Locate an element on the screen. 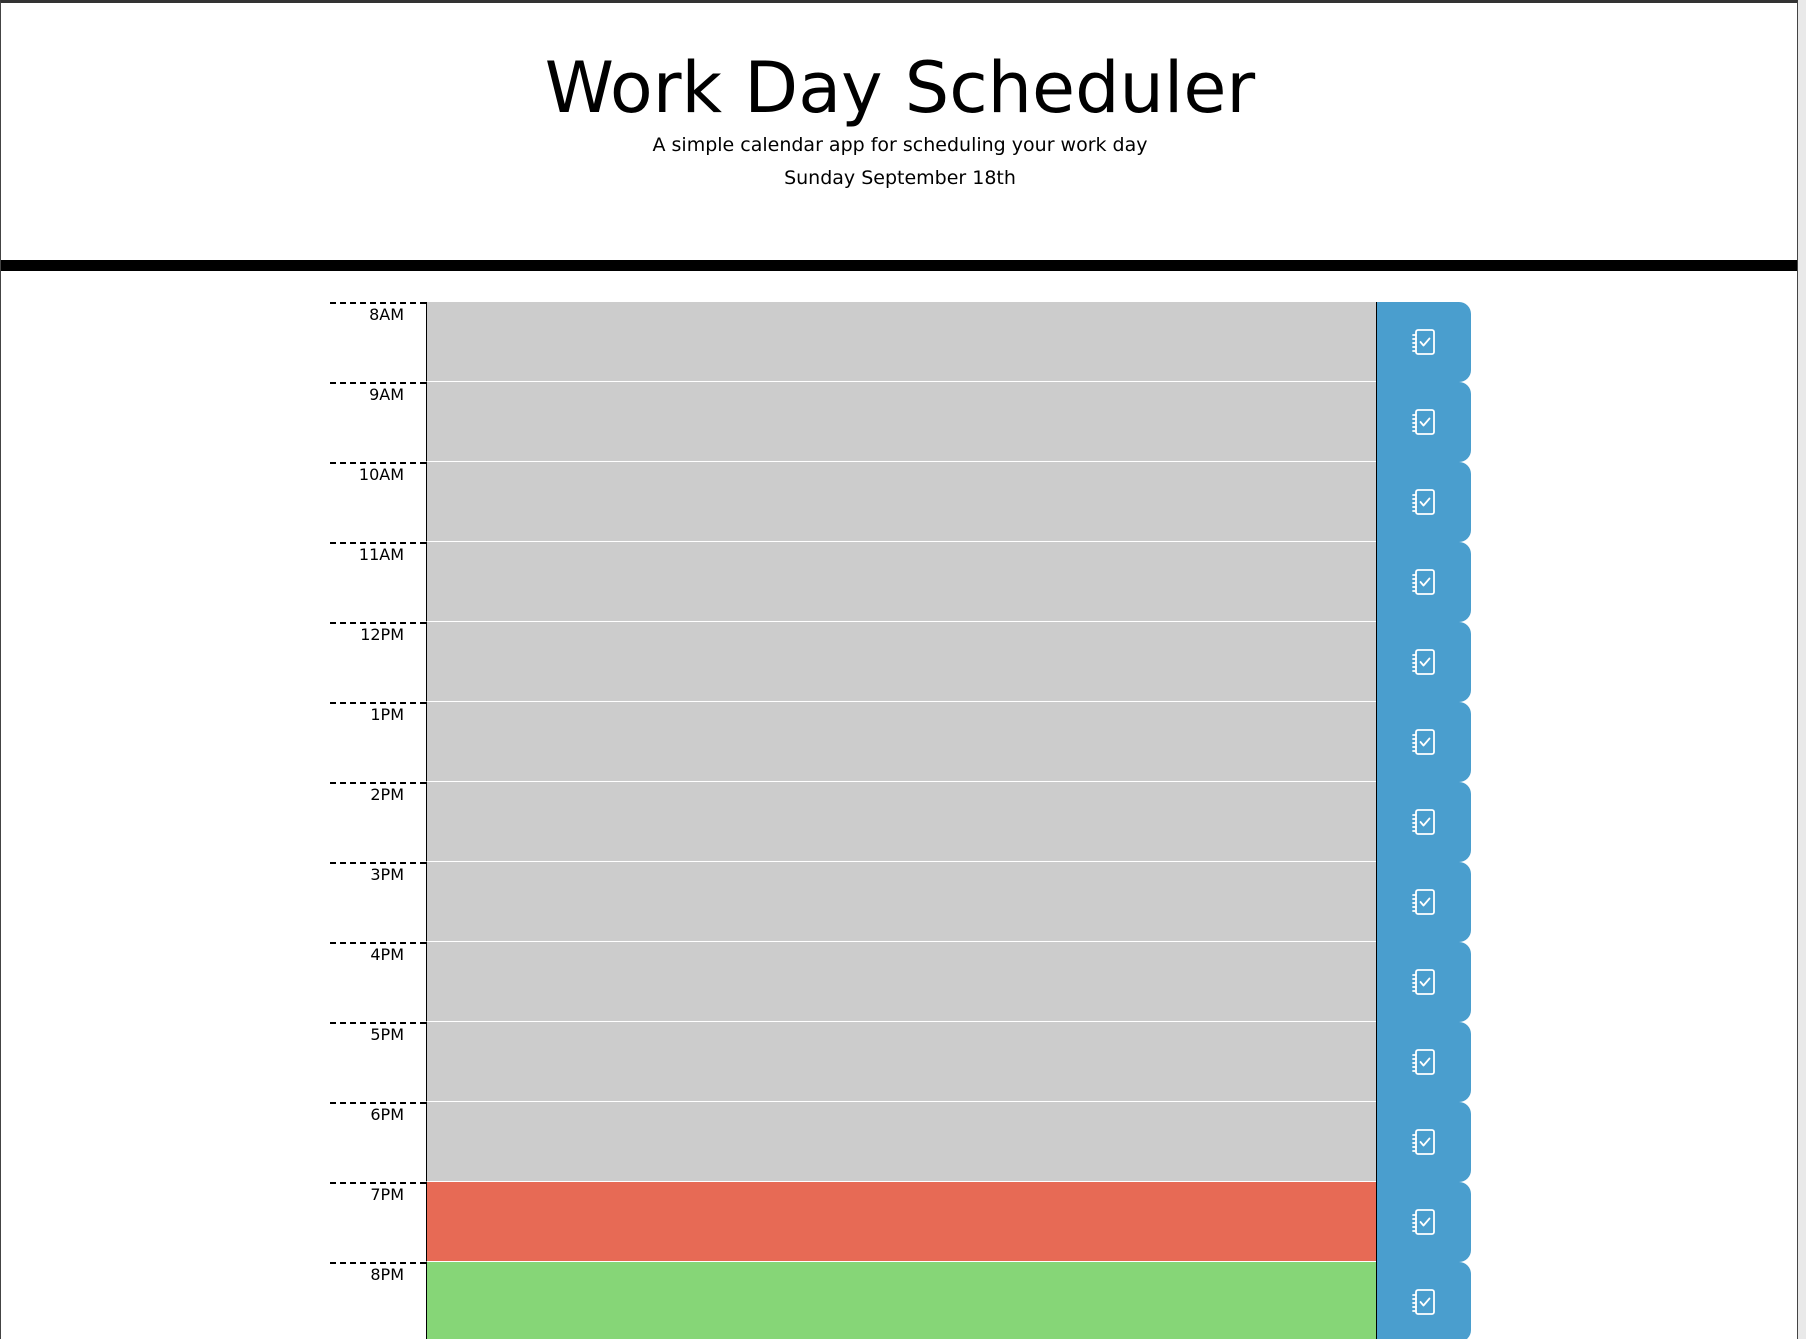  hour-label: 4PM is located at coordinates (378, 982).